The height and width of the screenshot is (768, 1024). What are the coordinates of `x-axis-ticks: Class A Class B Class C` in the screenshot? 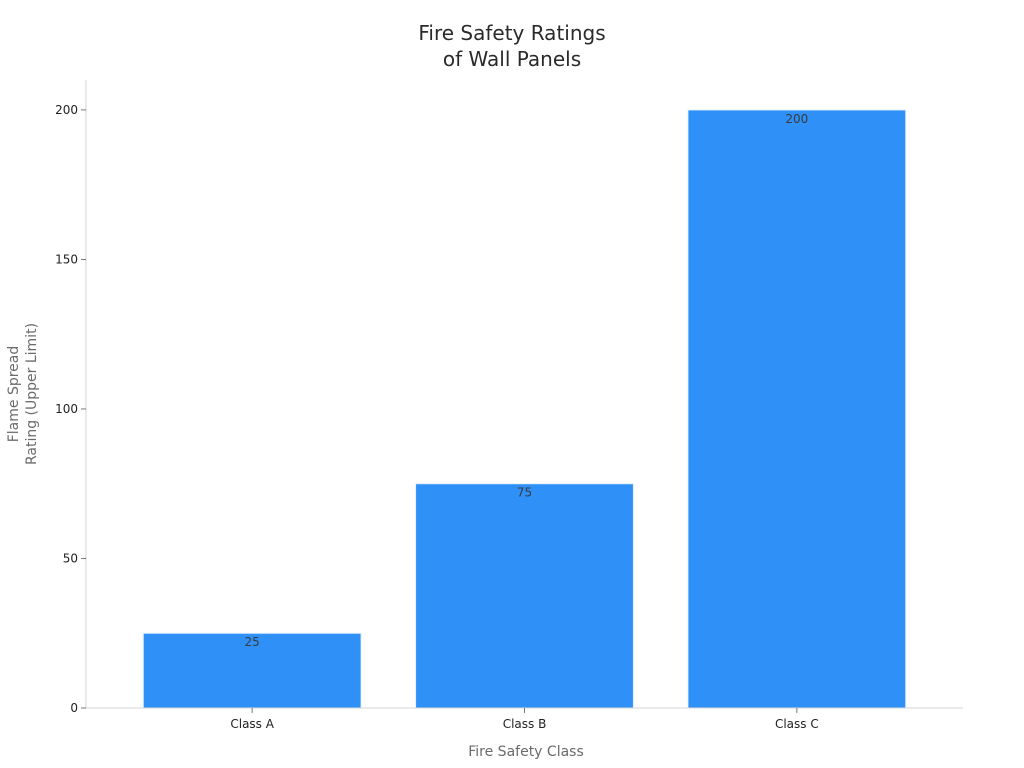 It's located at (524, 719).